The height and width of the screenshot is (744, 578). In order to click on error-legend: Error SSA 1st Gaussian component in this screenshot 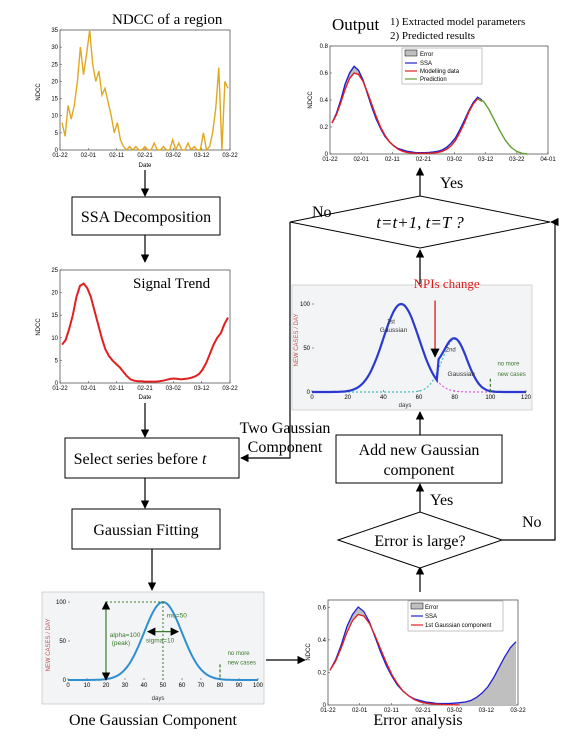, I will do `click(455, 616)`.